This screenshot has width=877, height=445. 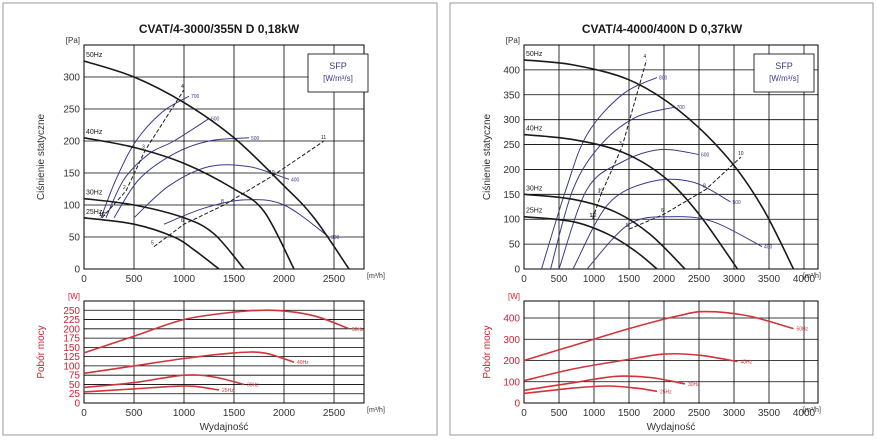 What do you see at coordinates (219, 29) in the screenshot?
I see `chart-title: CVAT/4-3000/355N D 0,18kW` at bounding box center [219, 29].